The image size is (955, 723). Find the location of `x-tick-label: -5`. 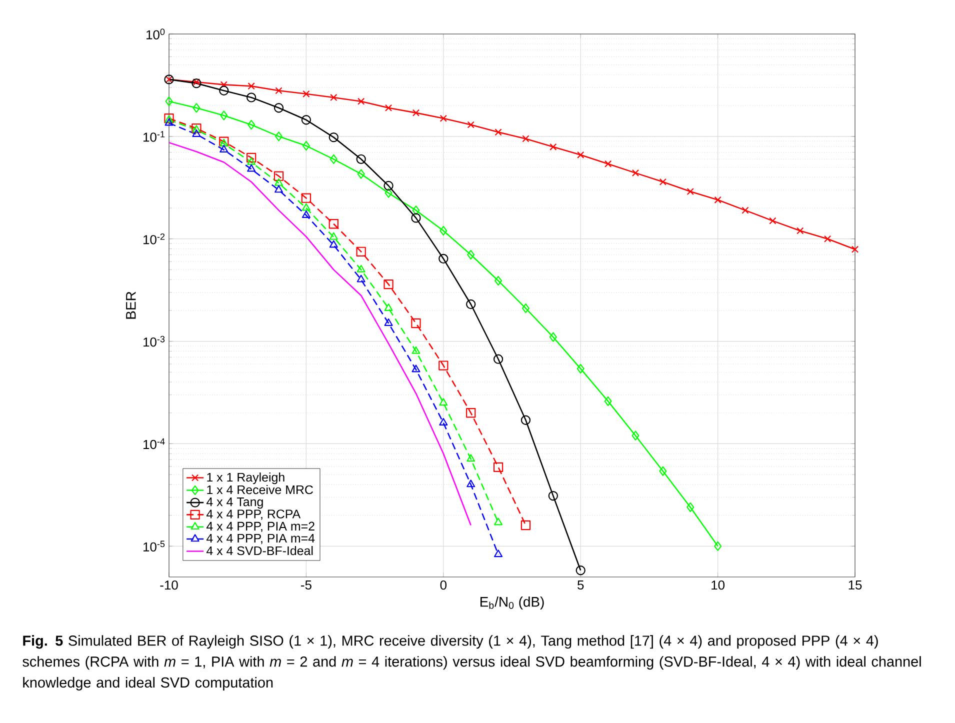

x-tick-label: -5 is located at coordinates (306, 585).